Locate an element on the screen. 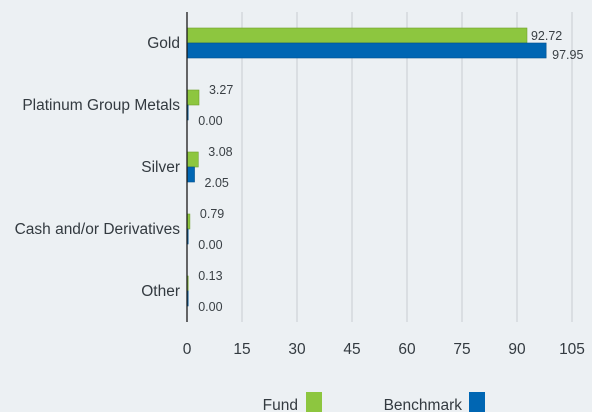 The width and height of the screenshot is (592, 412). data-label-fund-4: 0.13 is located at coordinates (210, 276).